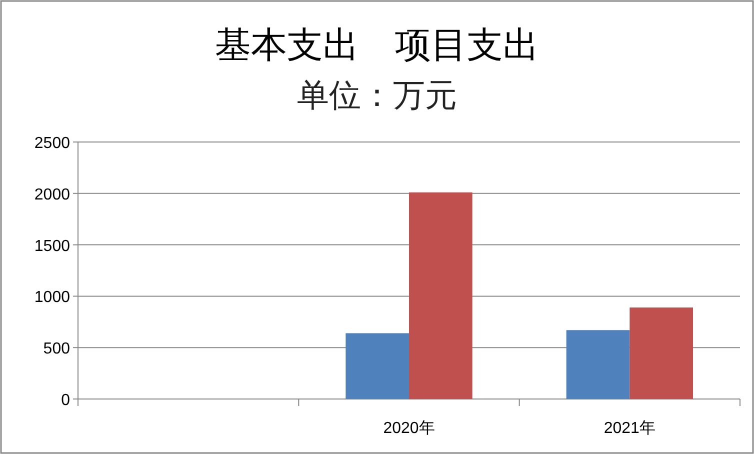  Describe the element at coordinates (377, 45) in the screenshot. I see `chart-title: 基本支出 项目支出` at that location.